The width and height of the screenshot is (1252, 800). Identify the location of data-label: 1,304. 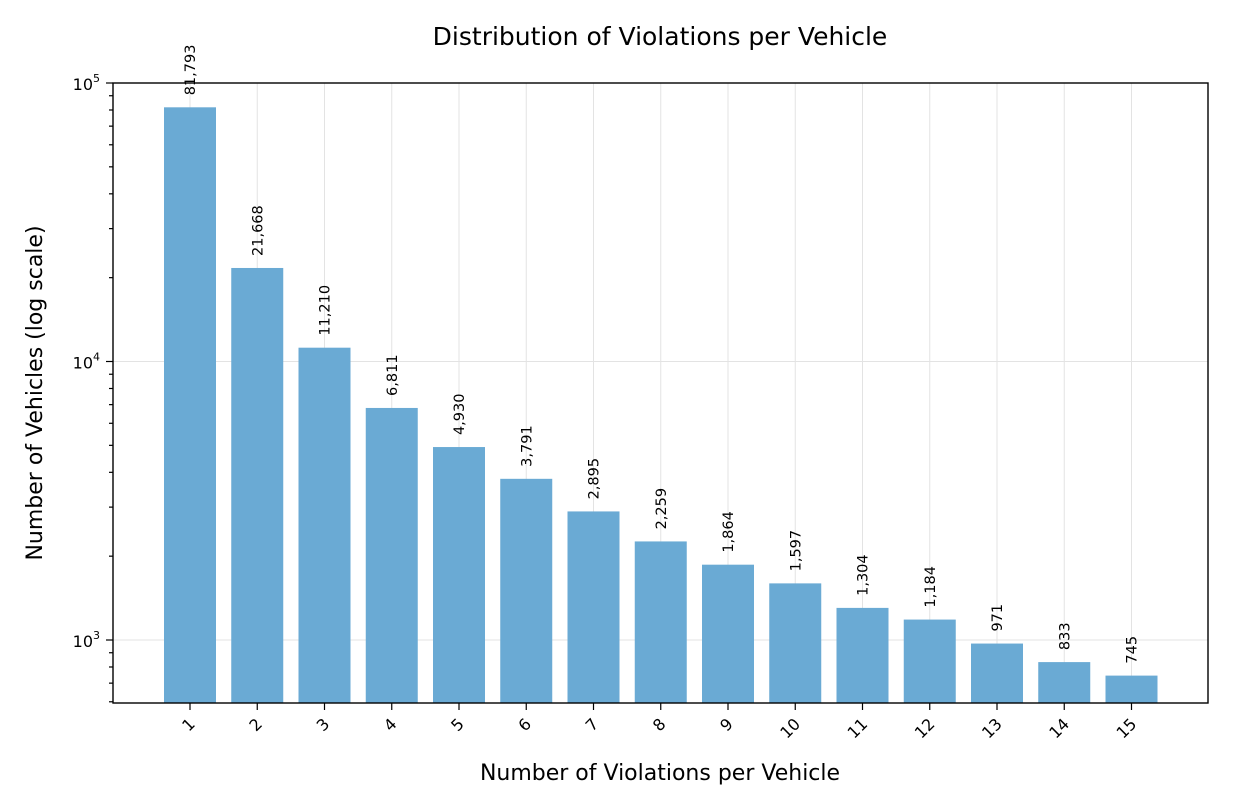
(864, 575).